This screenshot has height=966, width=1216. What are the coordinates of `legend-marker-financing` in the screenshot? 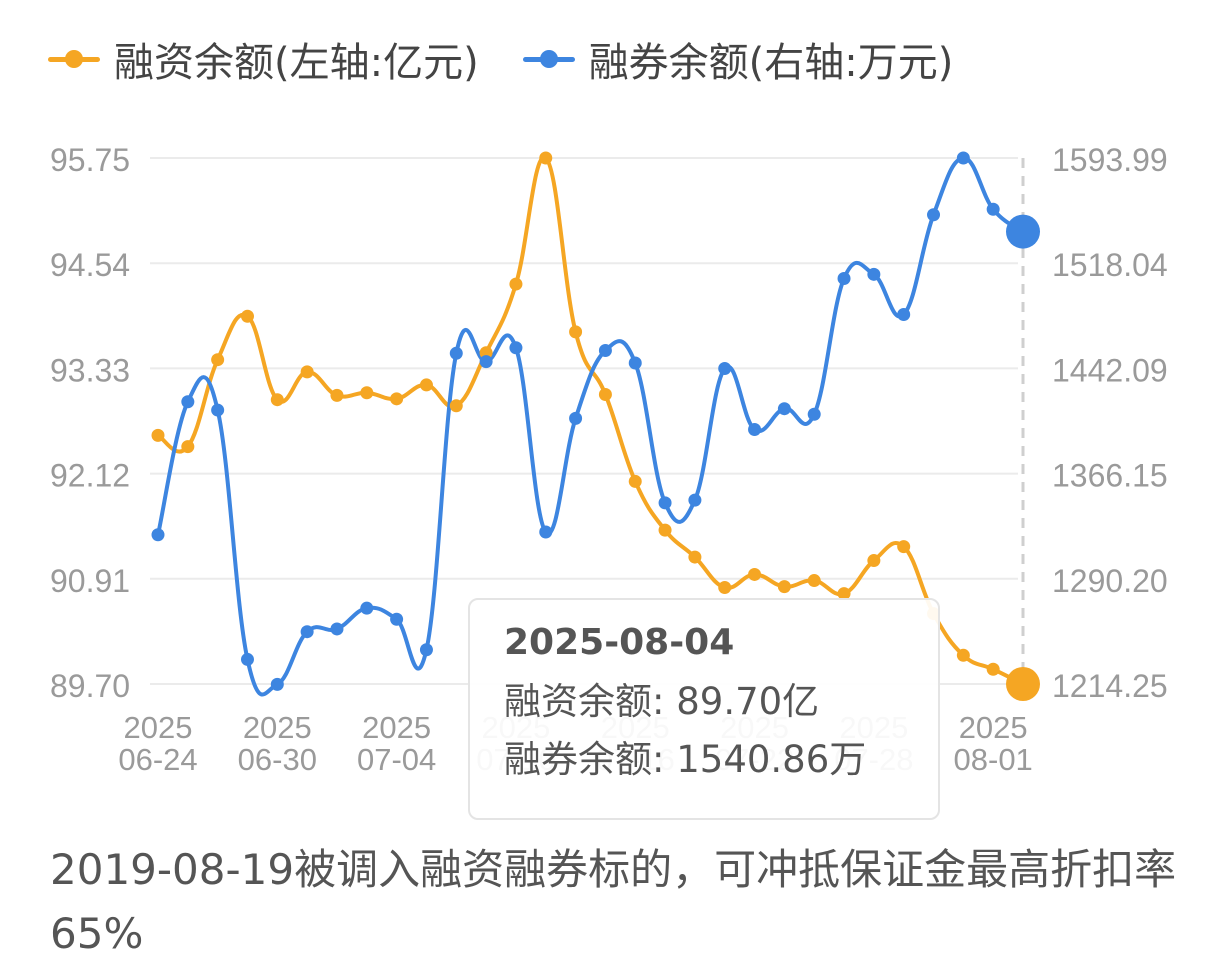 It's located at (74, 59).